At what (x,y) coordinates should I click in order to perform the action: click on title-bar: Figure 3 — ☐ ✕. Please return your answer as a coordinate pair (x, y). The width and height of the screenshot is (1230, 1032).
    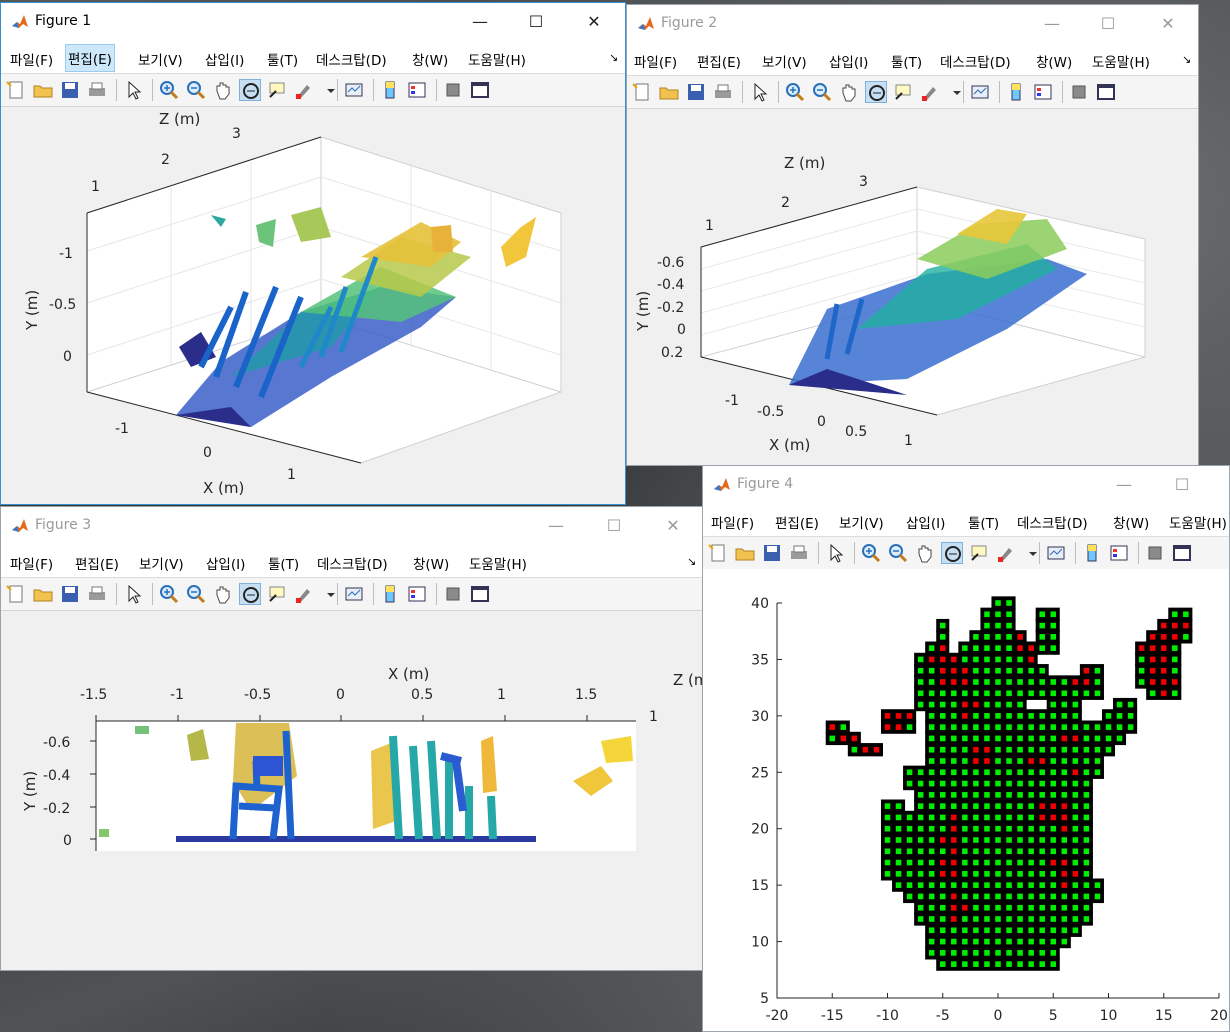
    Looking at the image, I should click on (352, 526).